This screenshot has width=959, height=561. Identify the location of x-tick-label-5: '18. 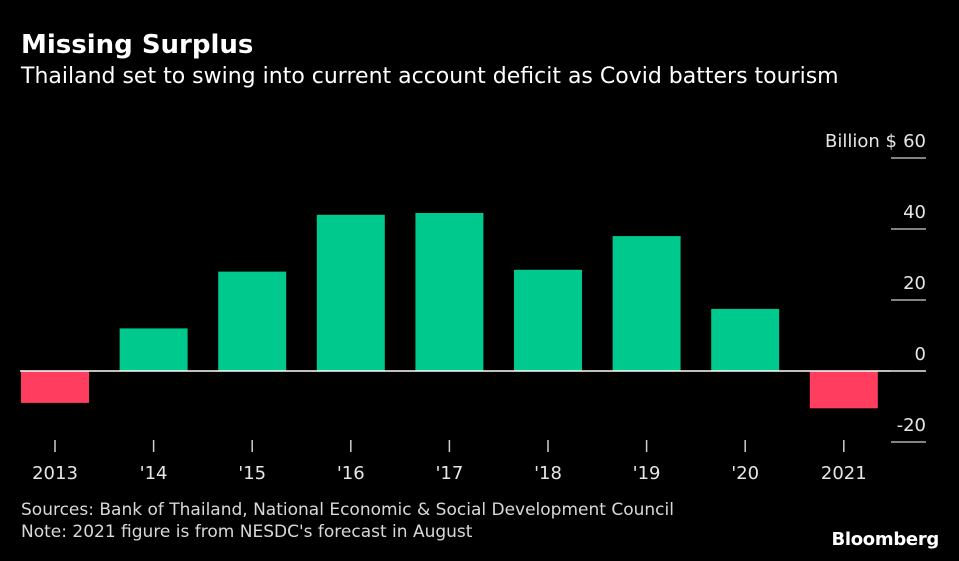
(548, 473).